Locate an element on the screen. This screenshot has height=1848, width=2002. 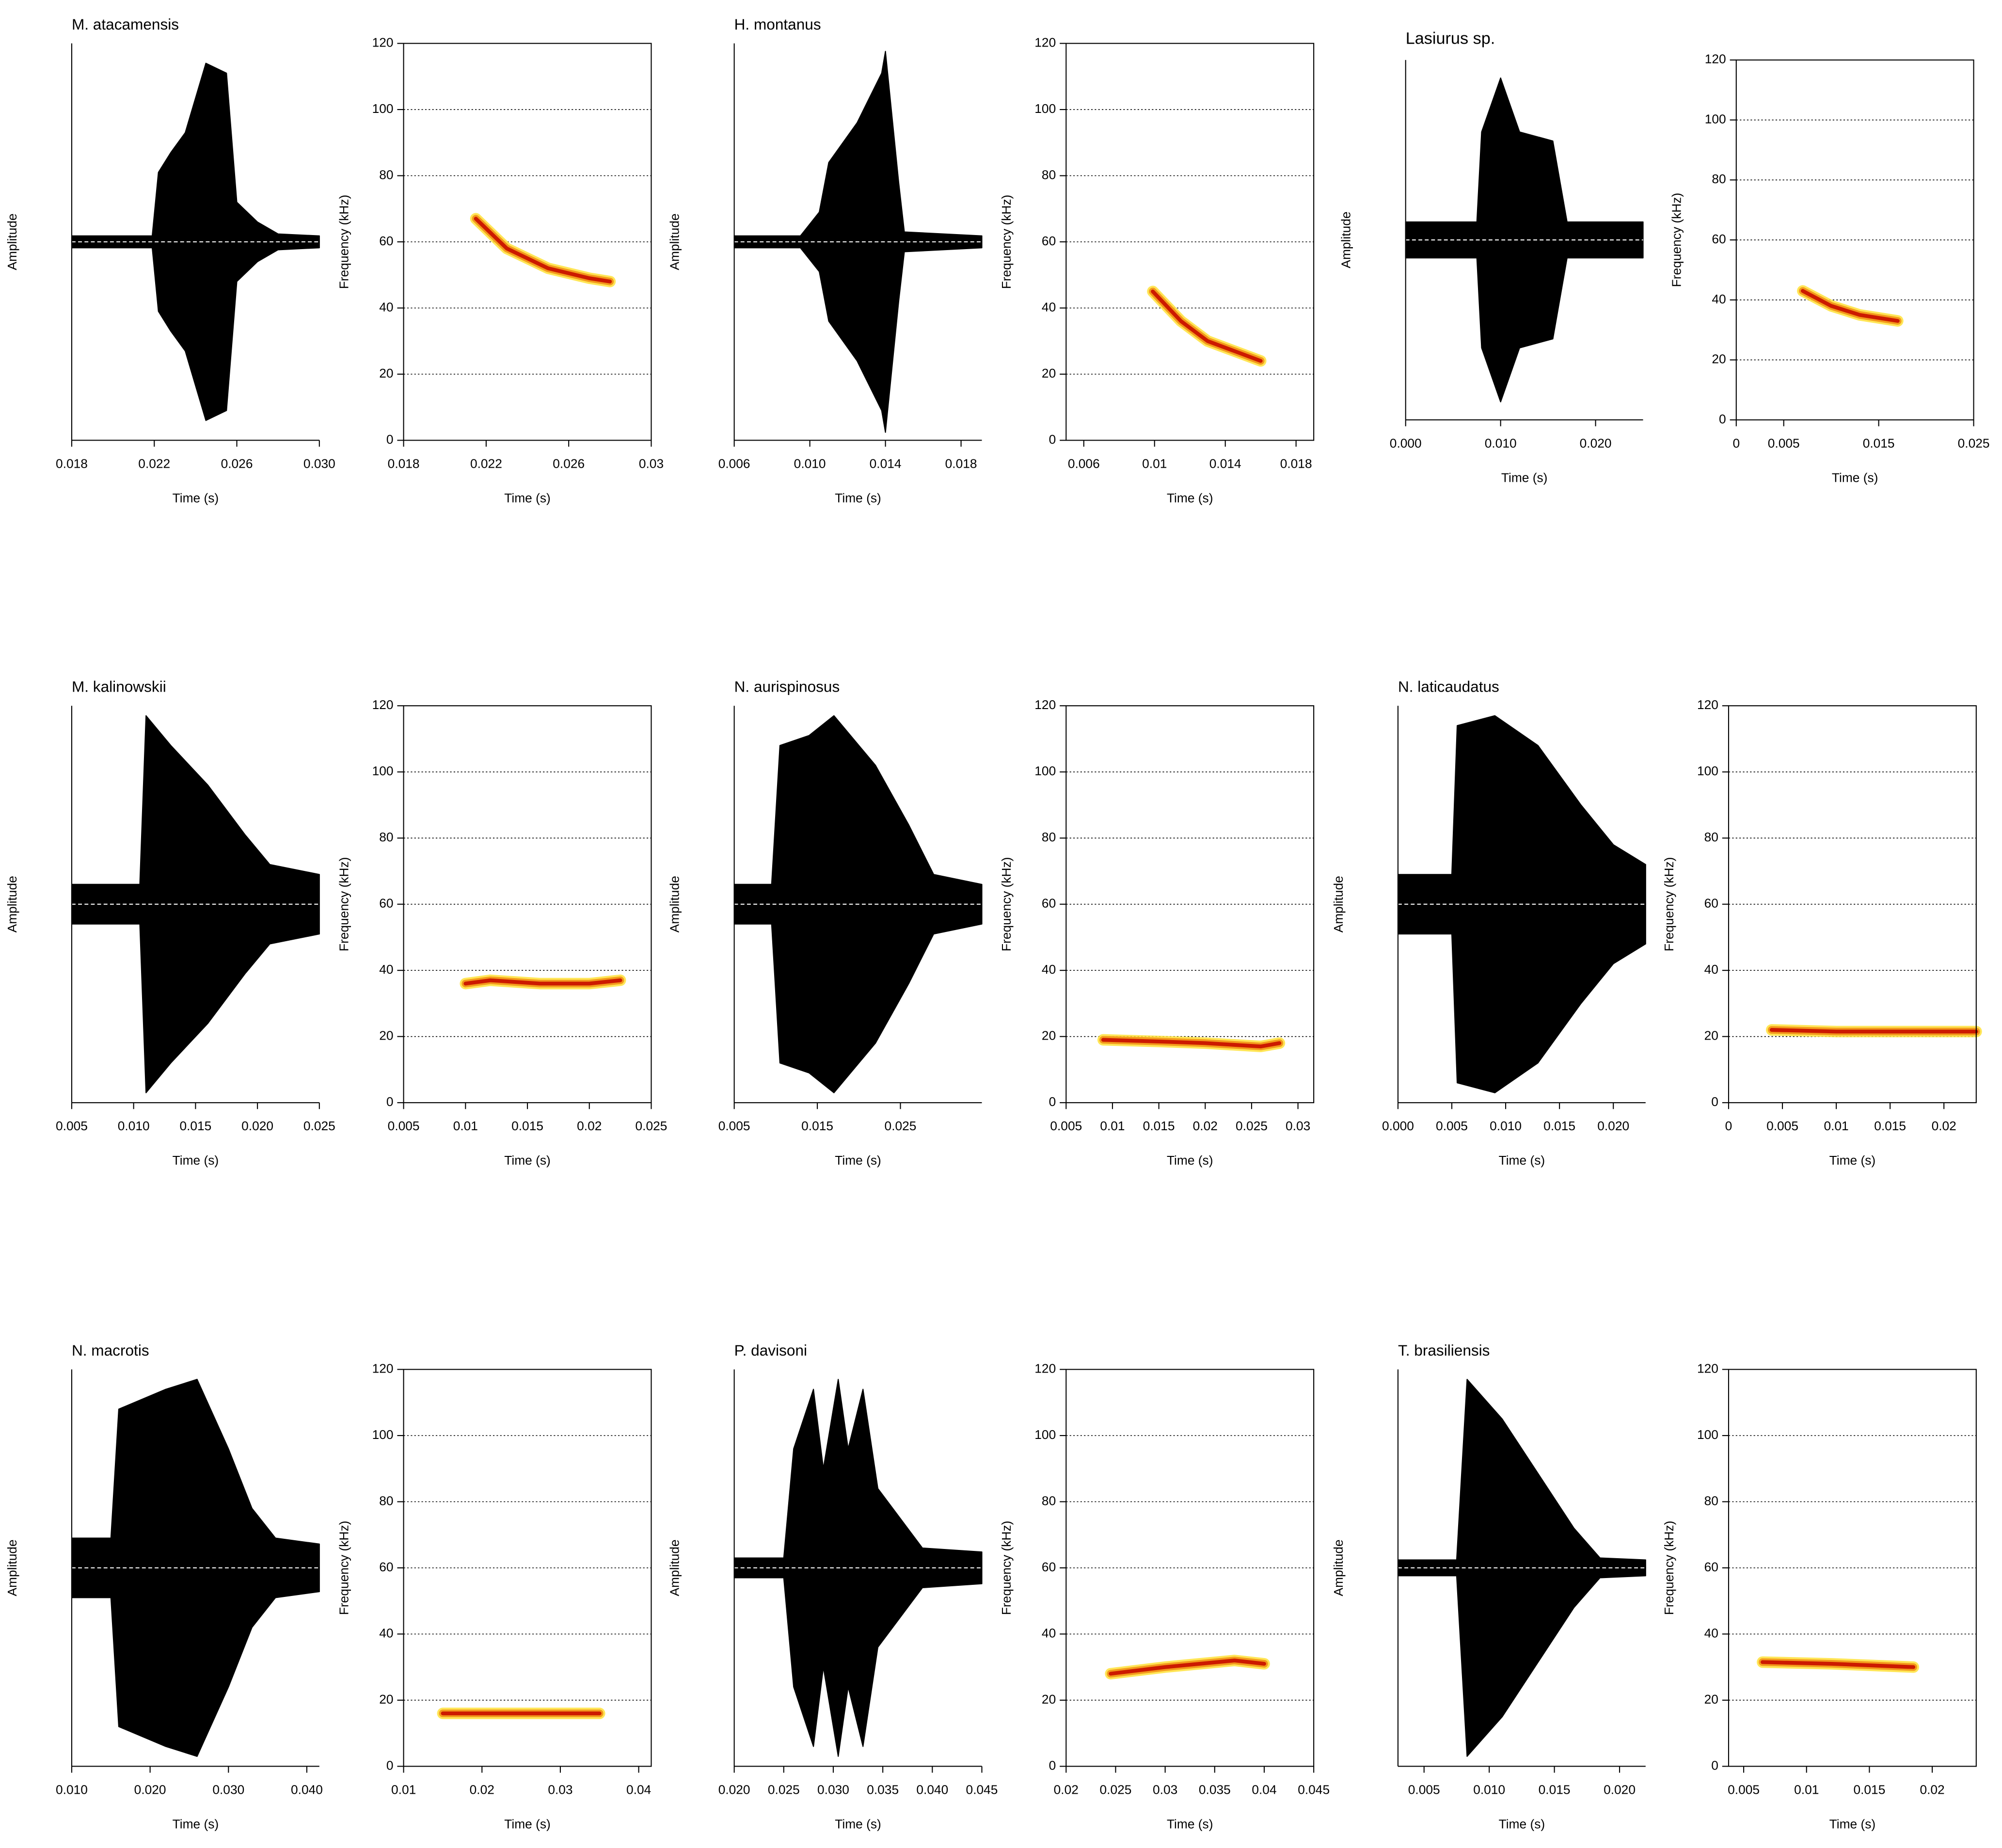
x-tick-label: 0.030 is located at coordinates (228, 1789).